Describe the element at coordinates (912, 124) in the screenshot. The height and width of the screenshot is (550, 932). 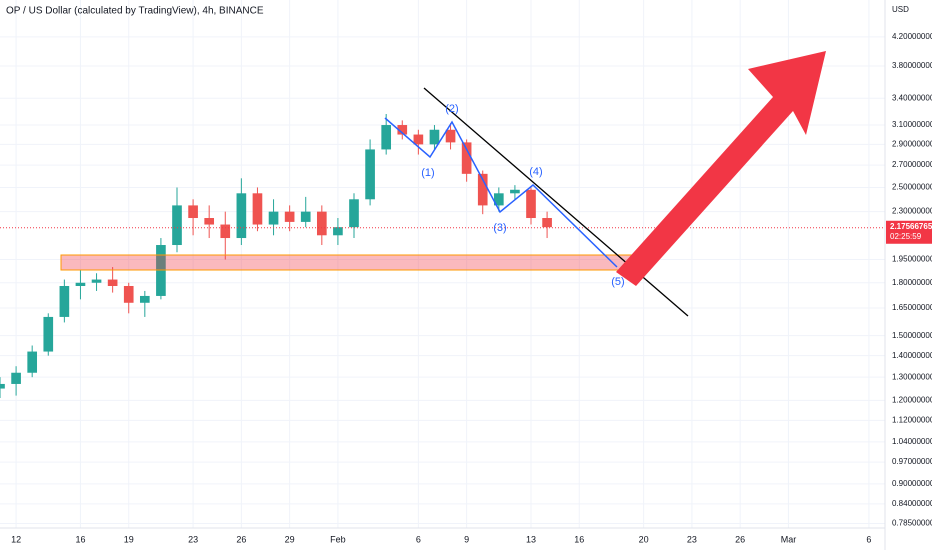
I see `y-tick-label: 3.10000000` at that location.